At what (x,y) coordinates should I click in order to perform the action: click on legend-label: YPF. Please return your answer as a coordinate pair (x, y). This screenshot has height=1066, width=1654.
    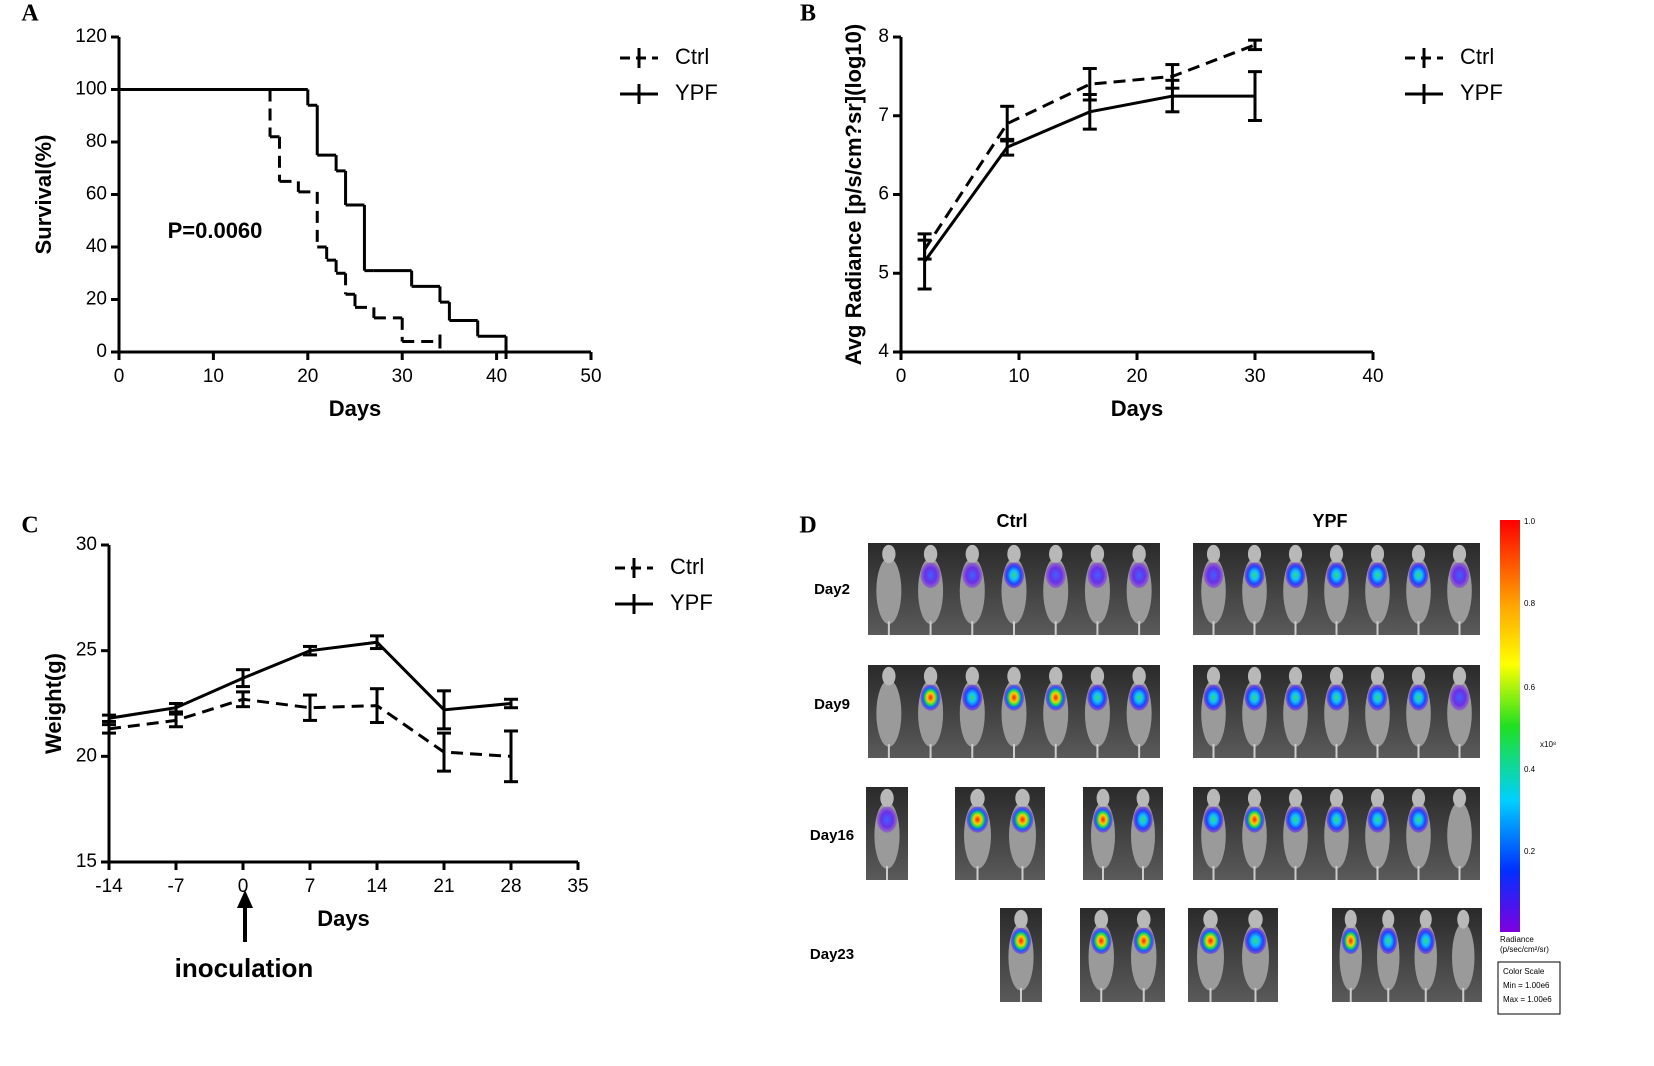
    Looking at the image, I should click on (691, 602).